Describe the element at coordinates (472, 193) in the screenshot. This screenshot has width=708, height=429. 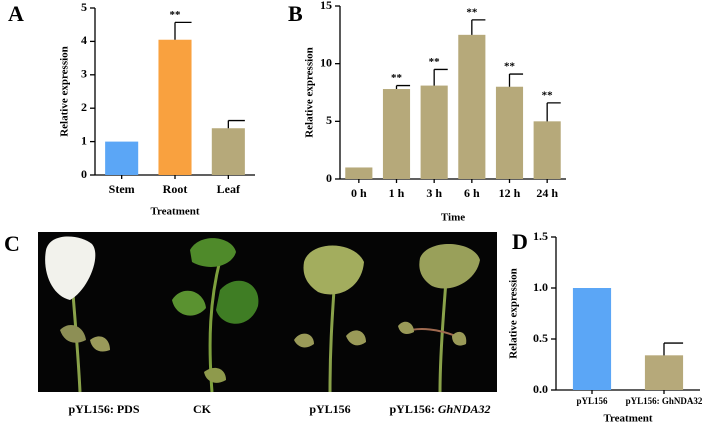
I see `x-tick-label: 6 h` at that location.